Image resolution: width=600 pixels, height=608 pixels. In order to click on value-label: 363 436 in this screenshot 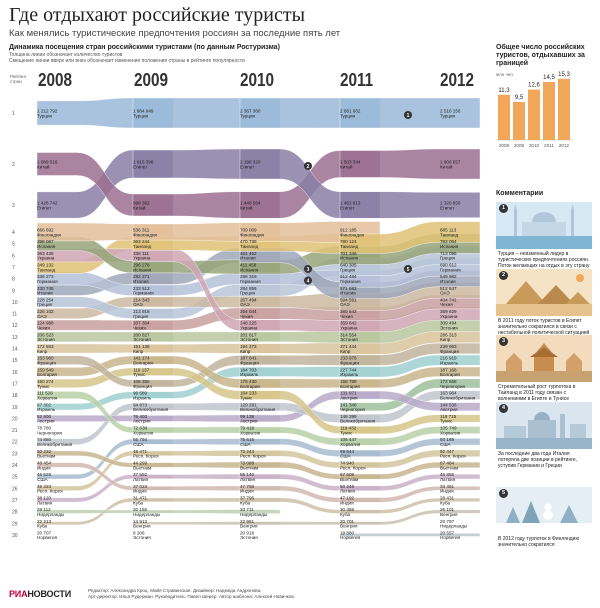, I will do `click(45, 253)`.